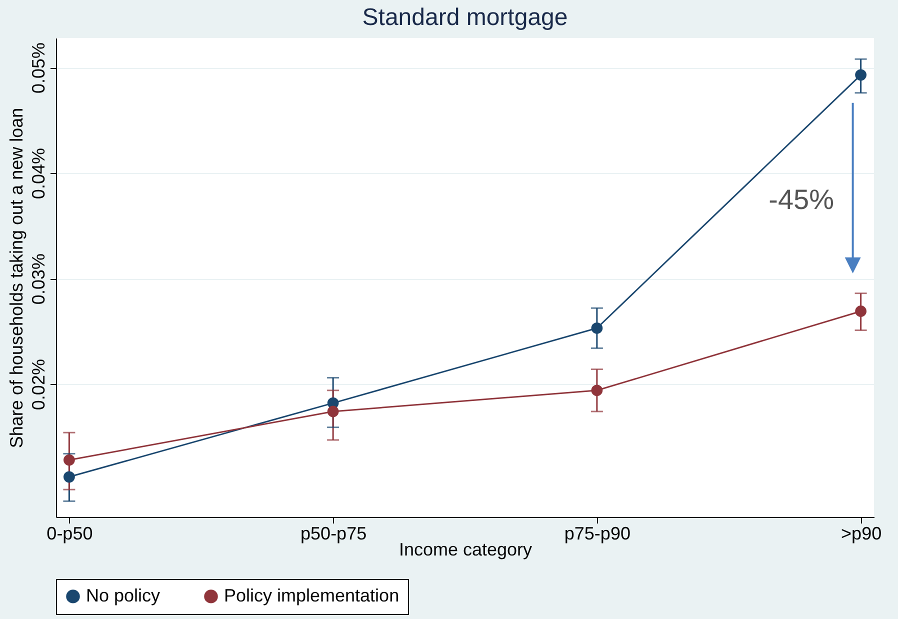 This screenshot has width=898, height=619. What do you see at coordinates (312, 595) in the screenshot?
I see `legend-label: Policy implementation` at bounding box center [312, 595].